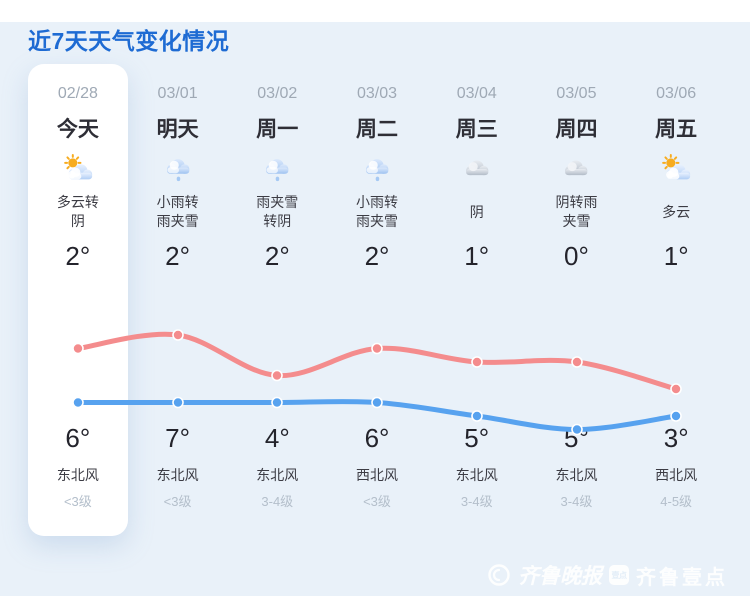 This screenshot has width=750, height=596. I want to click on date-label: 03/06, so click(676, 93).